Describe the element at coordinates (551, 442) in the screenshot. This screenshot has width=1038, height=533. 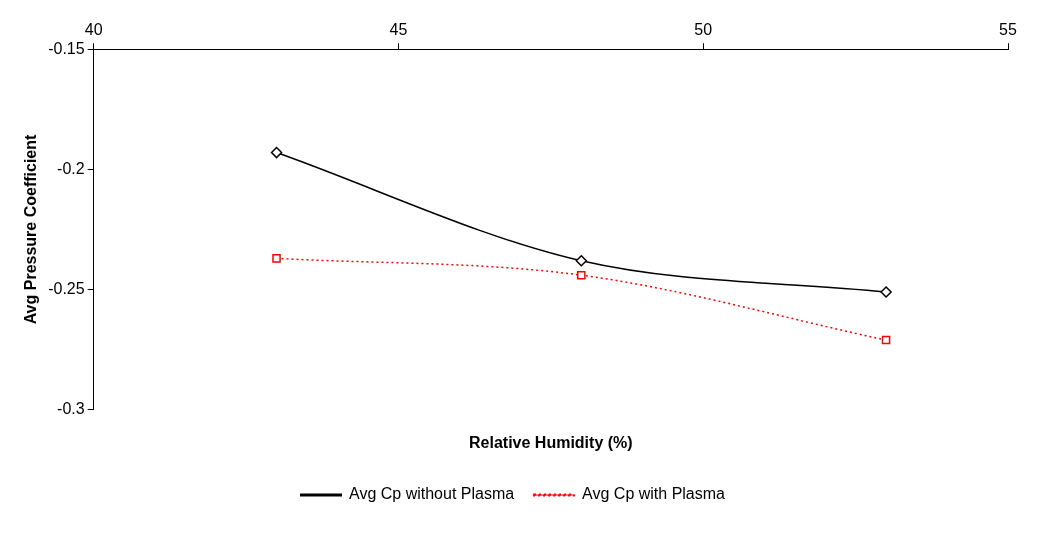
I see `x-axis-title: Relative Humidity (%)` at that location.